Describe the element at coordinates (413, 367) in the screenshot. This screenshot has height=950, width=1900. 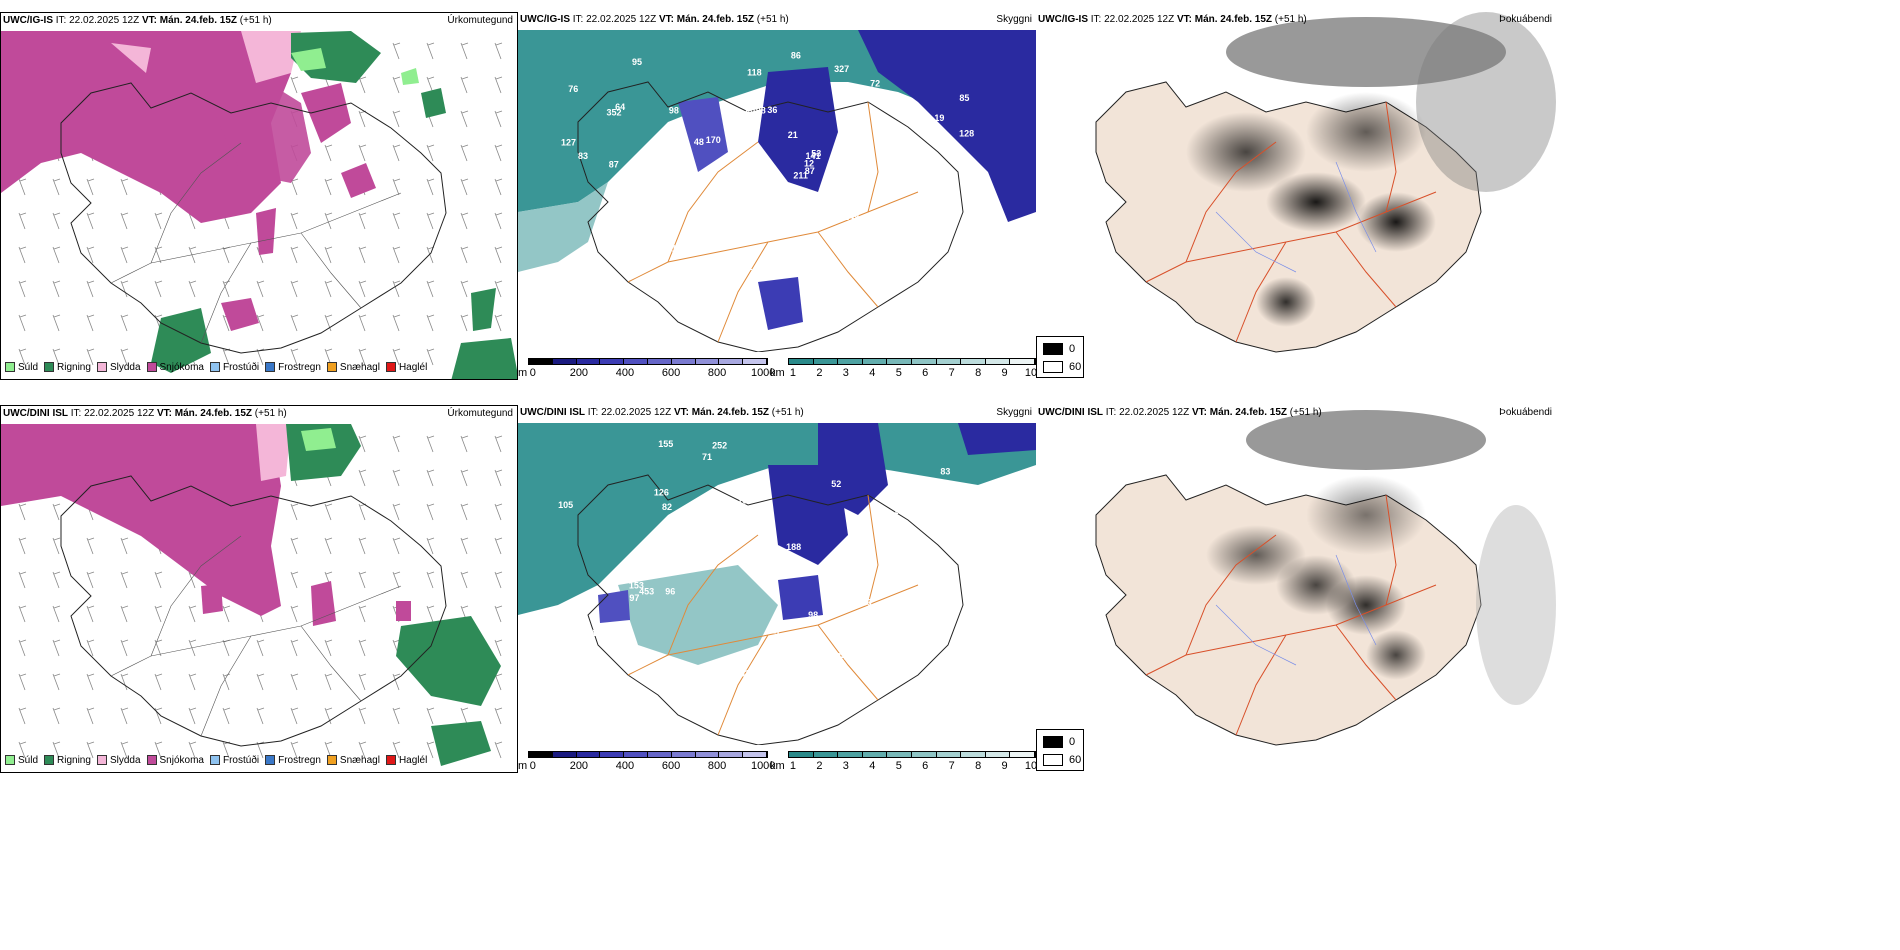
I see `legend-label: Haglél` at that location.